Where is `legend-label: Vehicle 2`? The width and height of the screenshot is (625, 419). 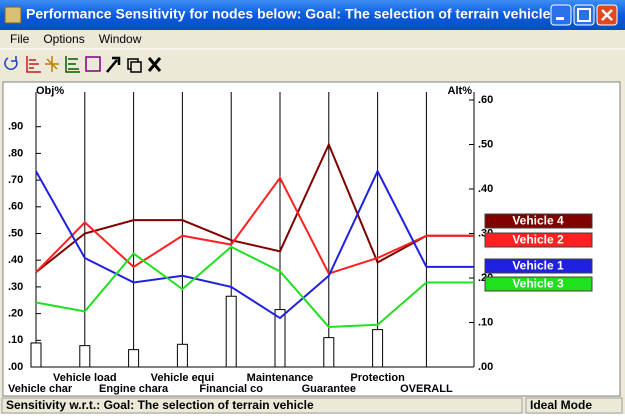
legend-label: Vehicle 2 is located at coordinates (538, 240).